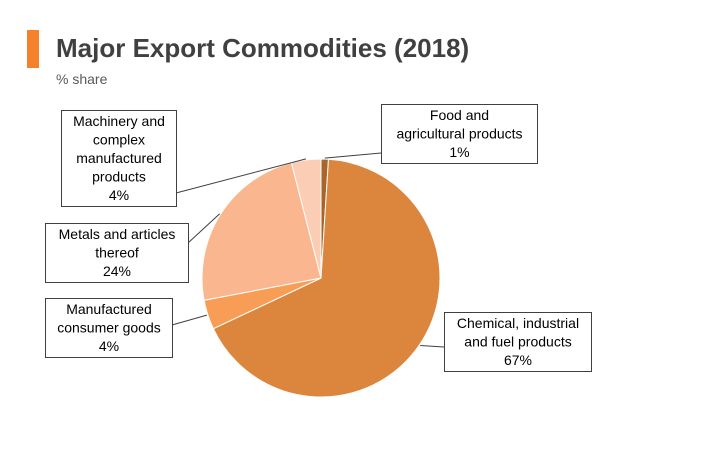 Image resolution: width=701 pixels, height=450 pixels. Describe the element at coordinates (109, 309) in the screenshot. I see `label-text: Manufactured` at that location.